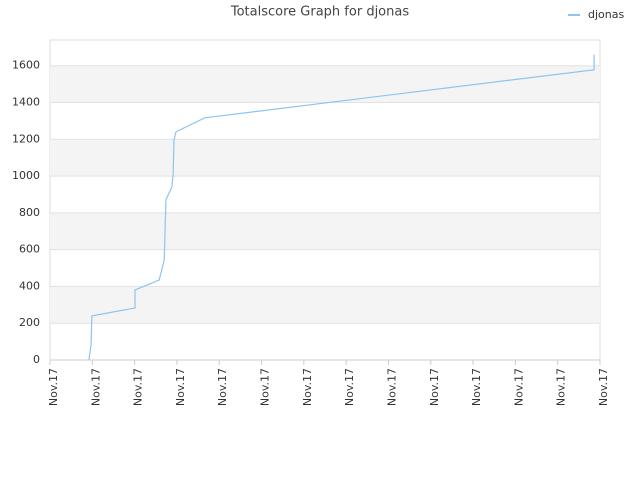  What do you see at coordinates (26, 65) in the screenshot?
I see `y-tick-label: 1600` at bounding box center [26, 65].